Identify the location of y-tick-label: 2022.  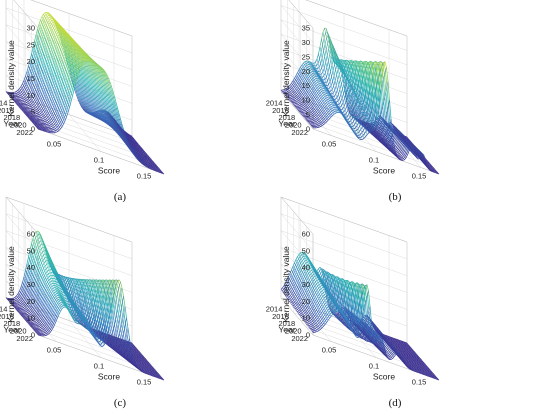
(24, 132).